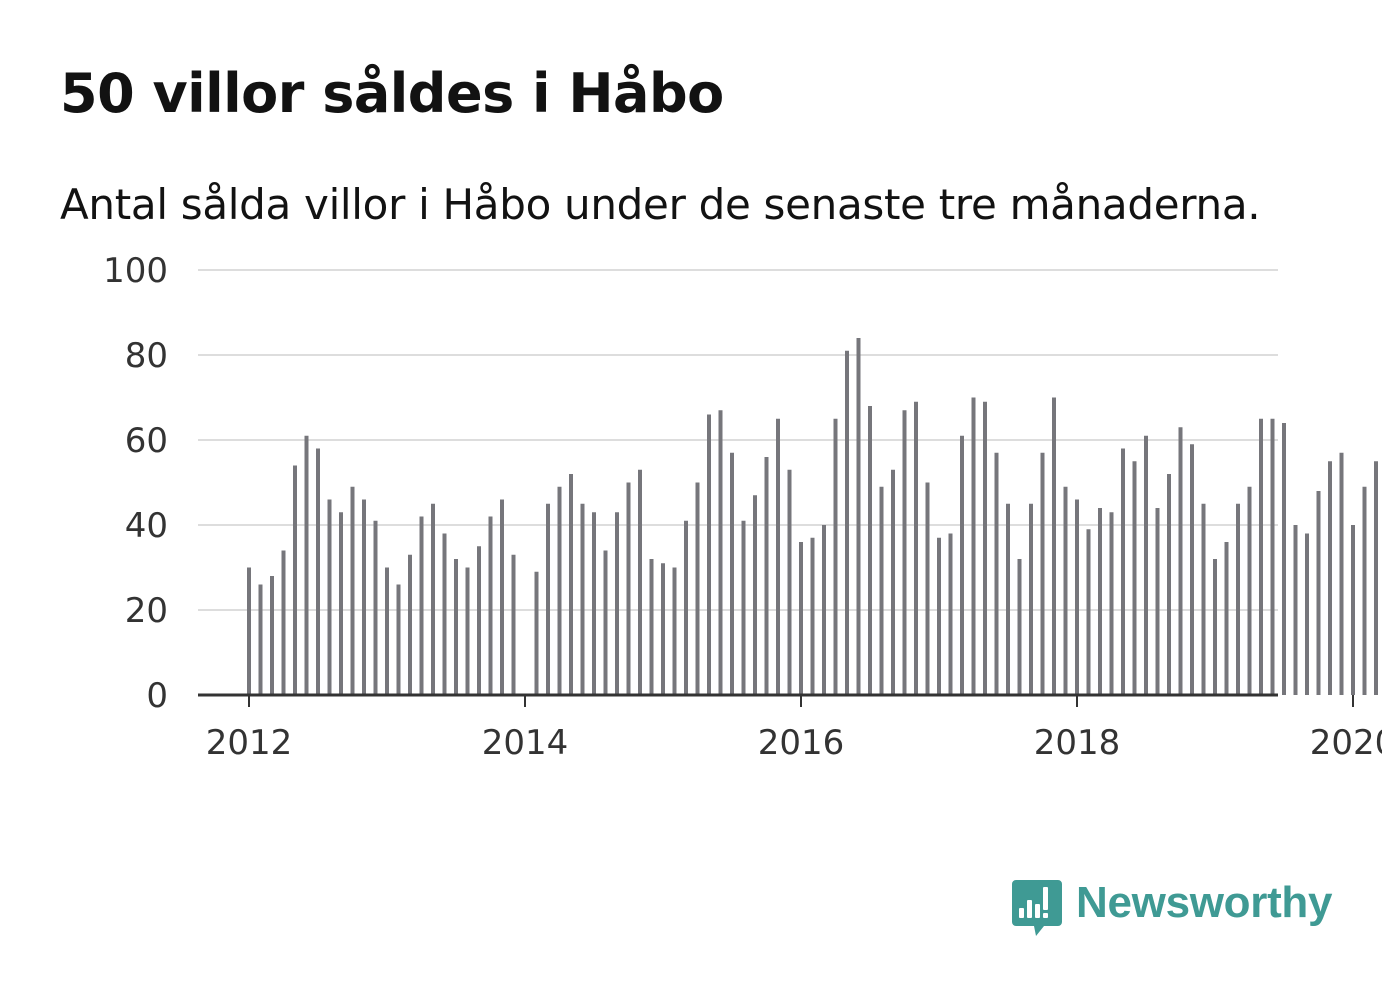 This screenshot has width=1382, height=999. What do you see at coordinates (1346, 743) in the screenshot?
I see `x-tick-label: 2020` at bounding box center [1346, 743].